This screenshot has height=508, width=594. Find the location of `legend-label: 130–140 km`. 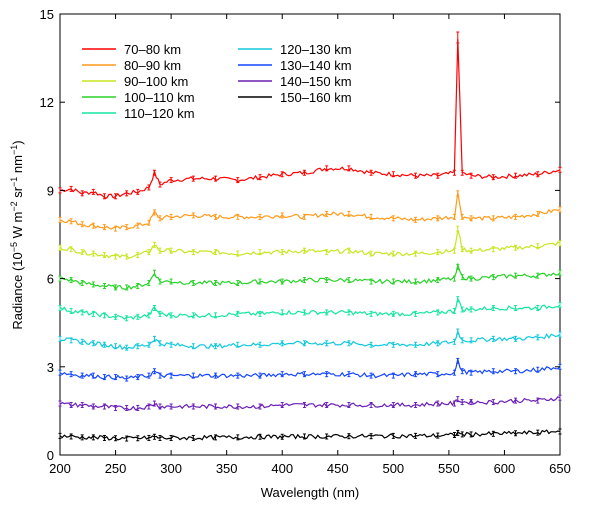

legend-label: 130–140 km is located at coordinates (316, 65).